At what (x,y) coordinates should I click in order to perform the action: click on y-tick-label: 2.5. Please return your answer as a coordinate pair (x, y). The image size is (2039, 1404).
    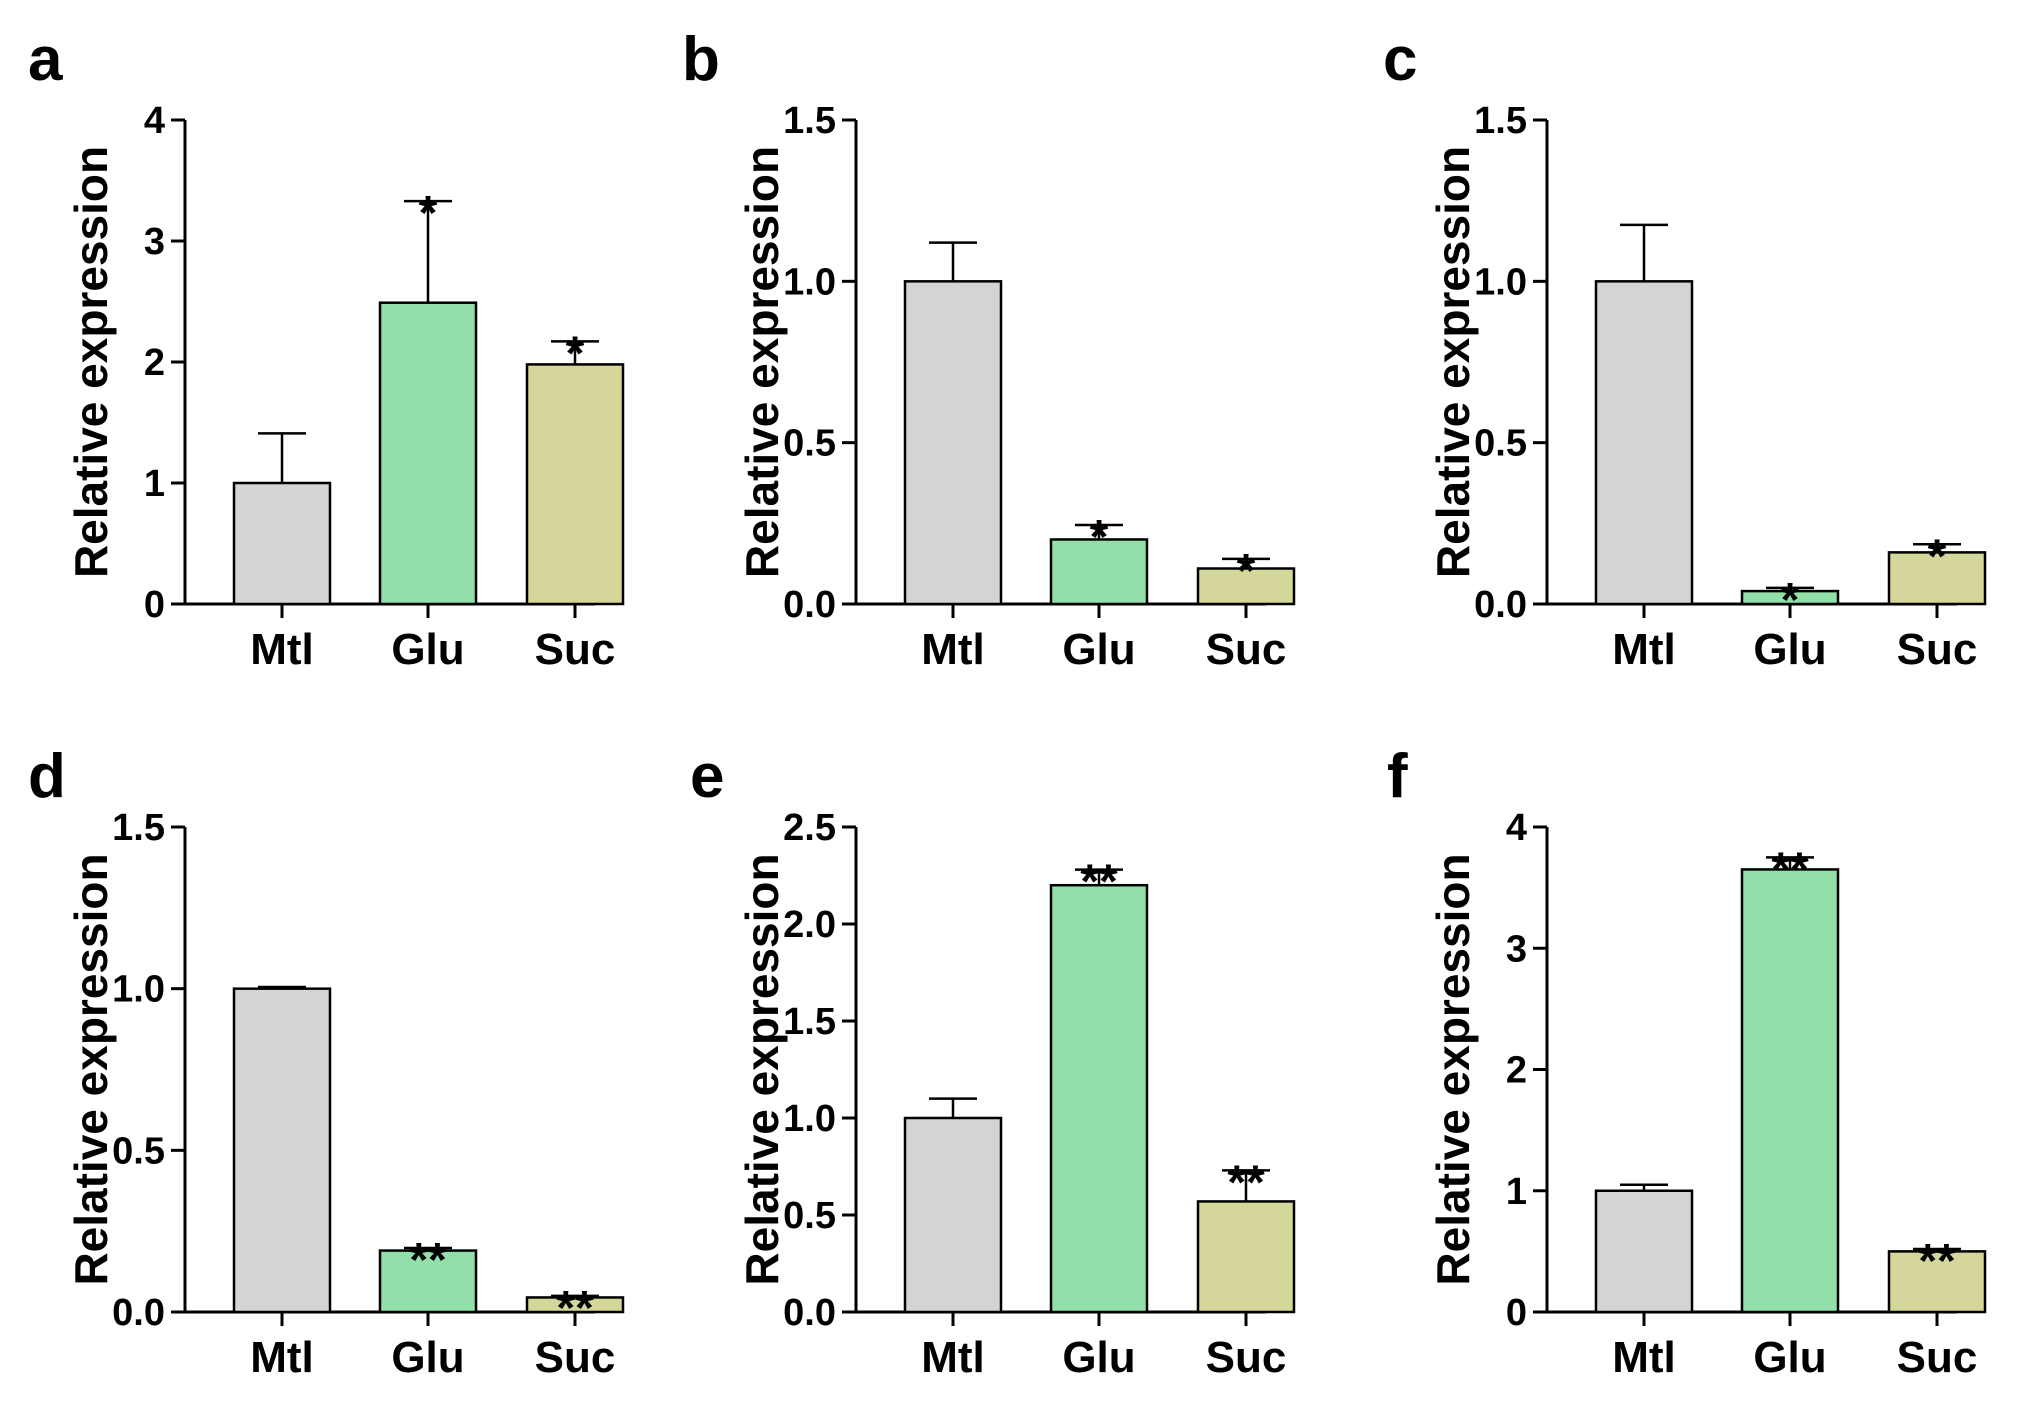
    Looking at the image, I should click on (809, 828).